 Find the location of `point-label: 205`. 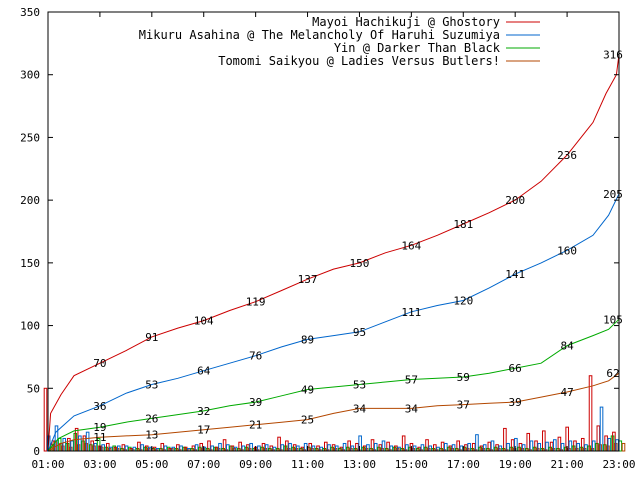

point-label: 205 is located at coordinates (613, 194).